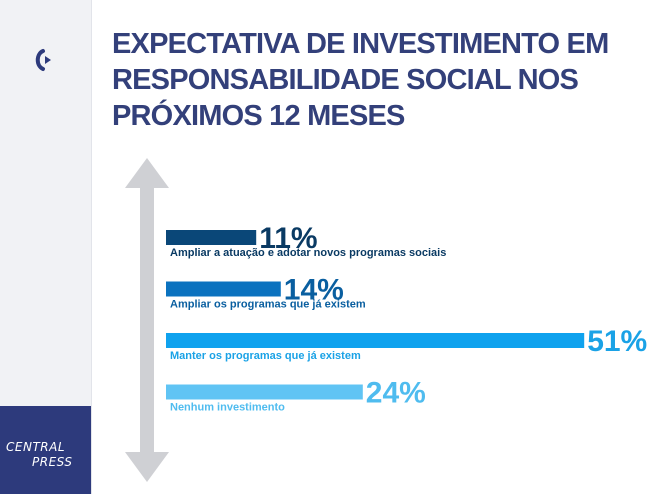  What do you see at coordinates (268, 305) in the screenshot?
I see `category-label-2: Ampliar os programas que já existem` at bounding box center [268, 305].